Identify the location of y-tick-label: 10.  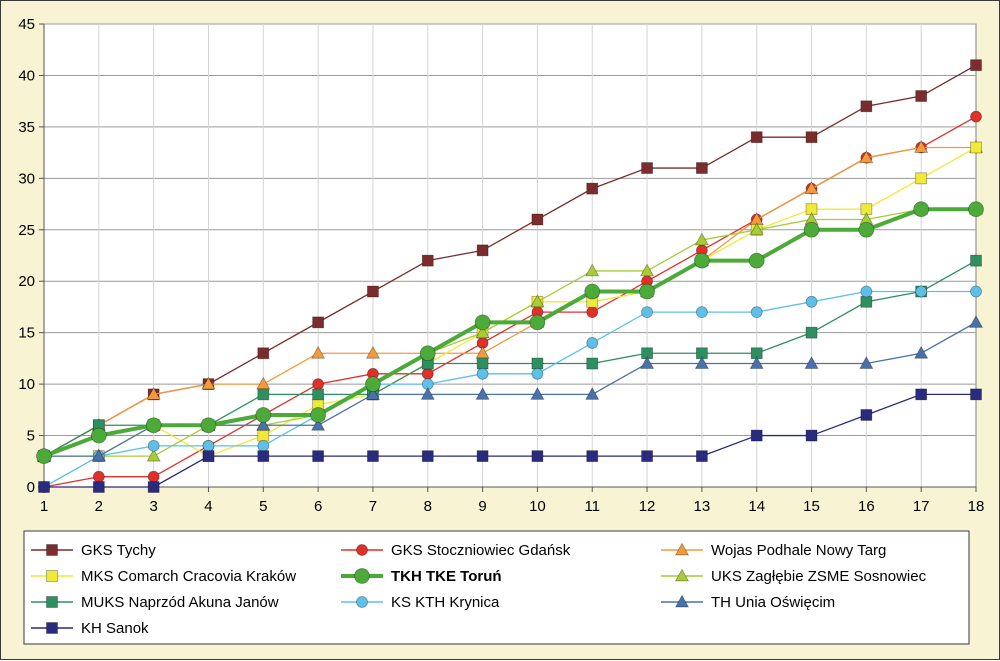
(26, 384).